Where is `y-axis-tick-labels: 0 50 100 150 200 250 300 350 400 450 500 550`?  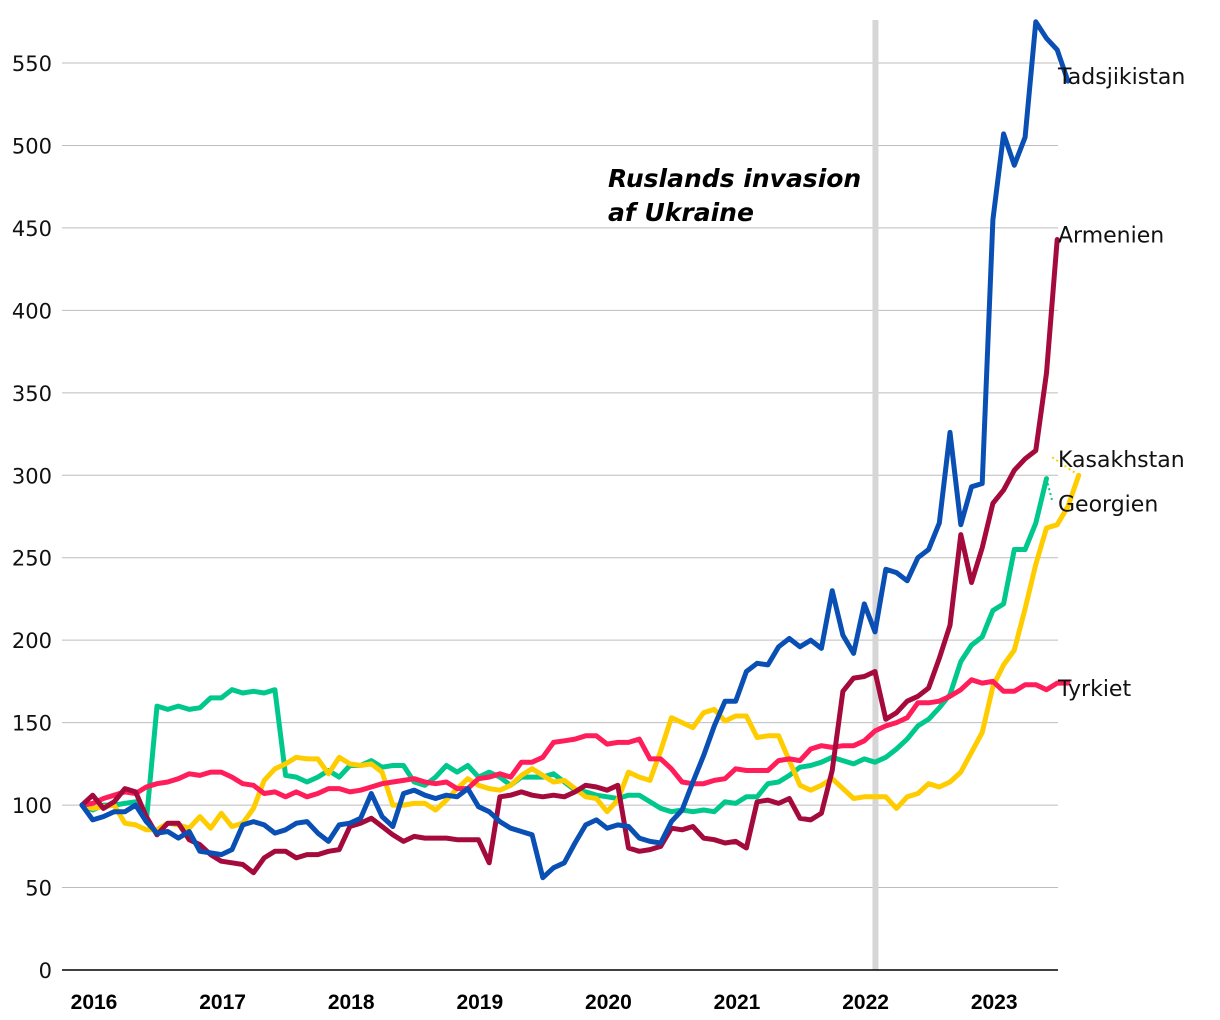 y-axis-tick-labels: 0 50 100 150 200 250 300 350 400 450 500 550 is located at coordinates (32, 517).